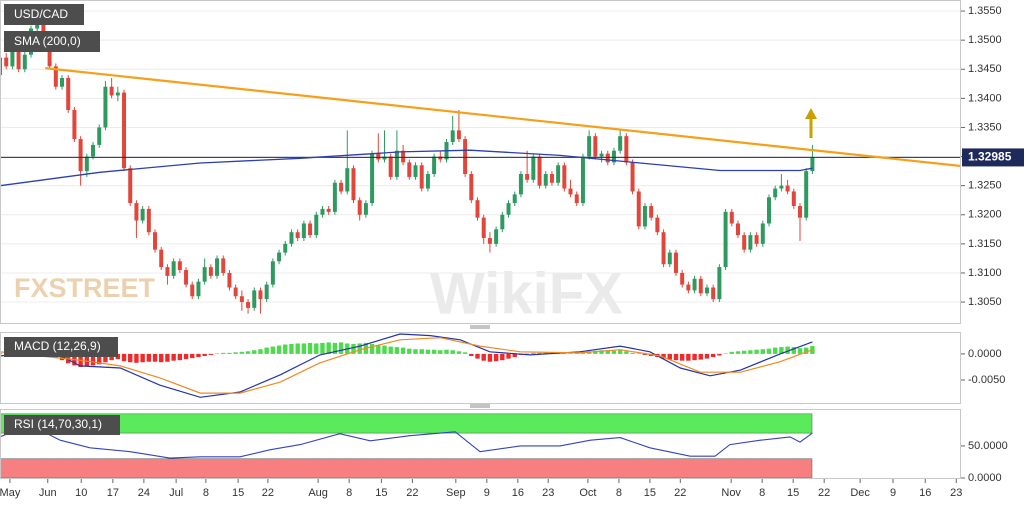  What do you see at coordinates (985, 69) in the screenshot?
I see `y-tick-label: 1.3450` at bounding box center [985, 69].